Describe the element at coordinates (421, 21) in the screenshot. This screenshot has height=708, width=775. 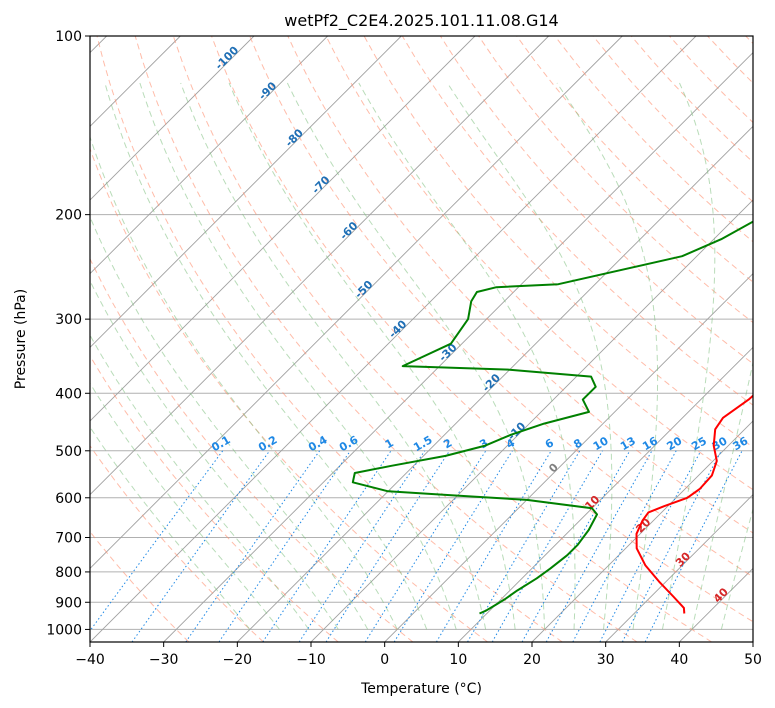
I see `chart-title: wetPf2_C2E4.2025.101.11.08.G14` at that location.